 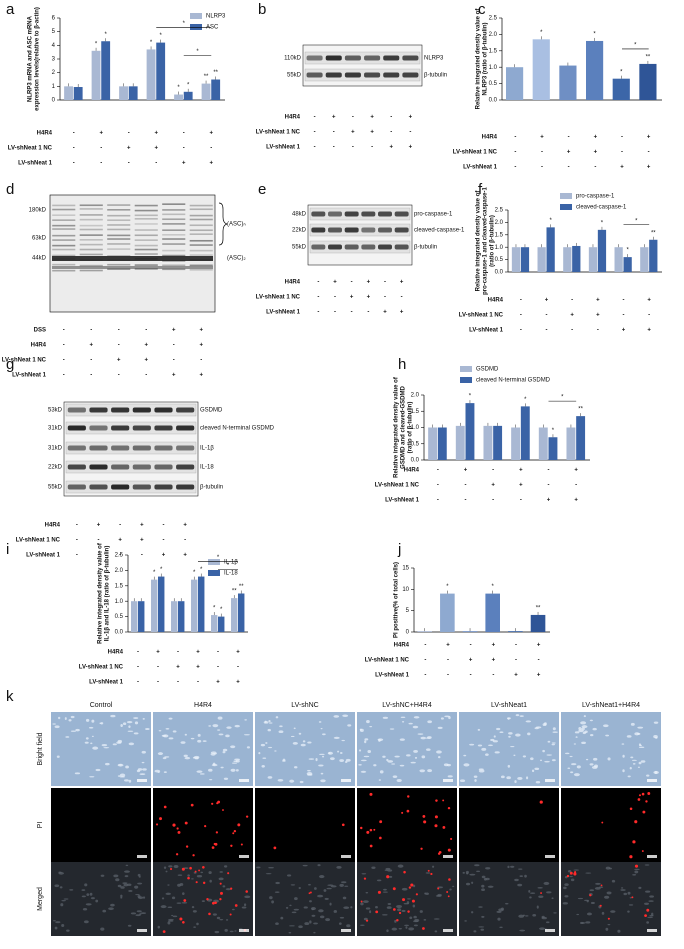 I want to click on condition-label: LV-shNeat 1 NC, so click(x=278, y=133).